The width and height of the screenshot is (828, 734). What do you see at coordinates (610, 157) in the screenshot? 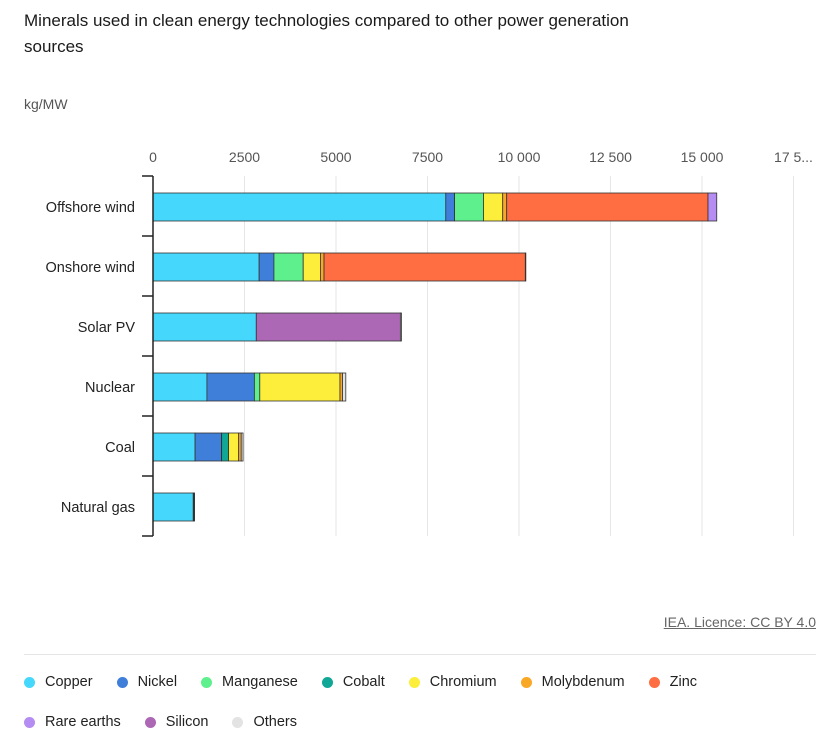
I see `x-tick-label: 12 500` at bounding box center [610, 157].